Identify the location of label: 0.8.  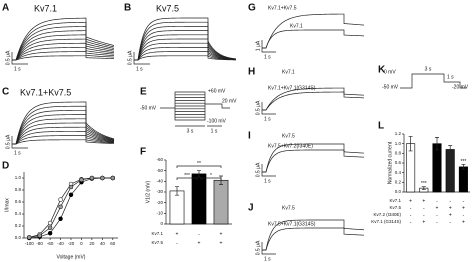
(398, 153).